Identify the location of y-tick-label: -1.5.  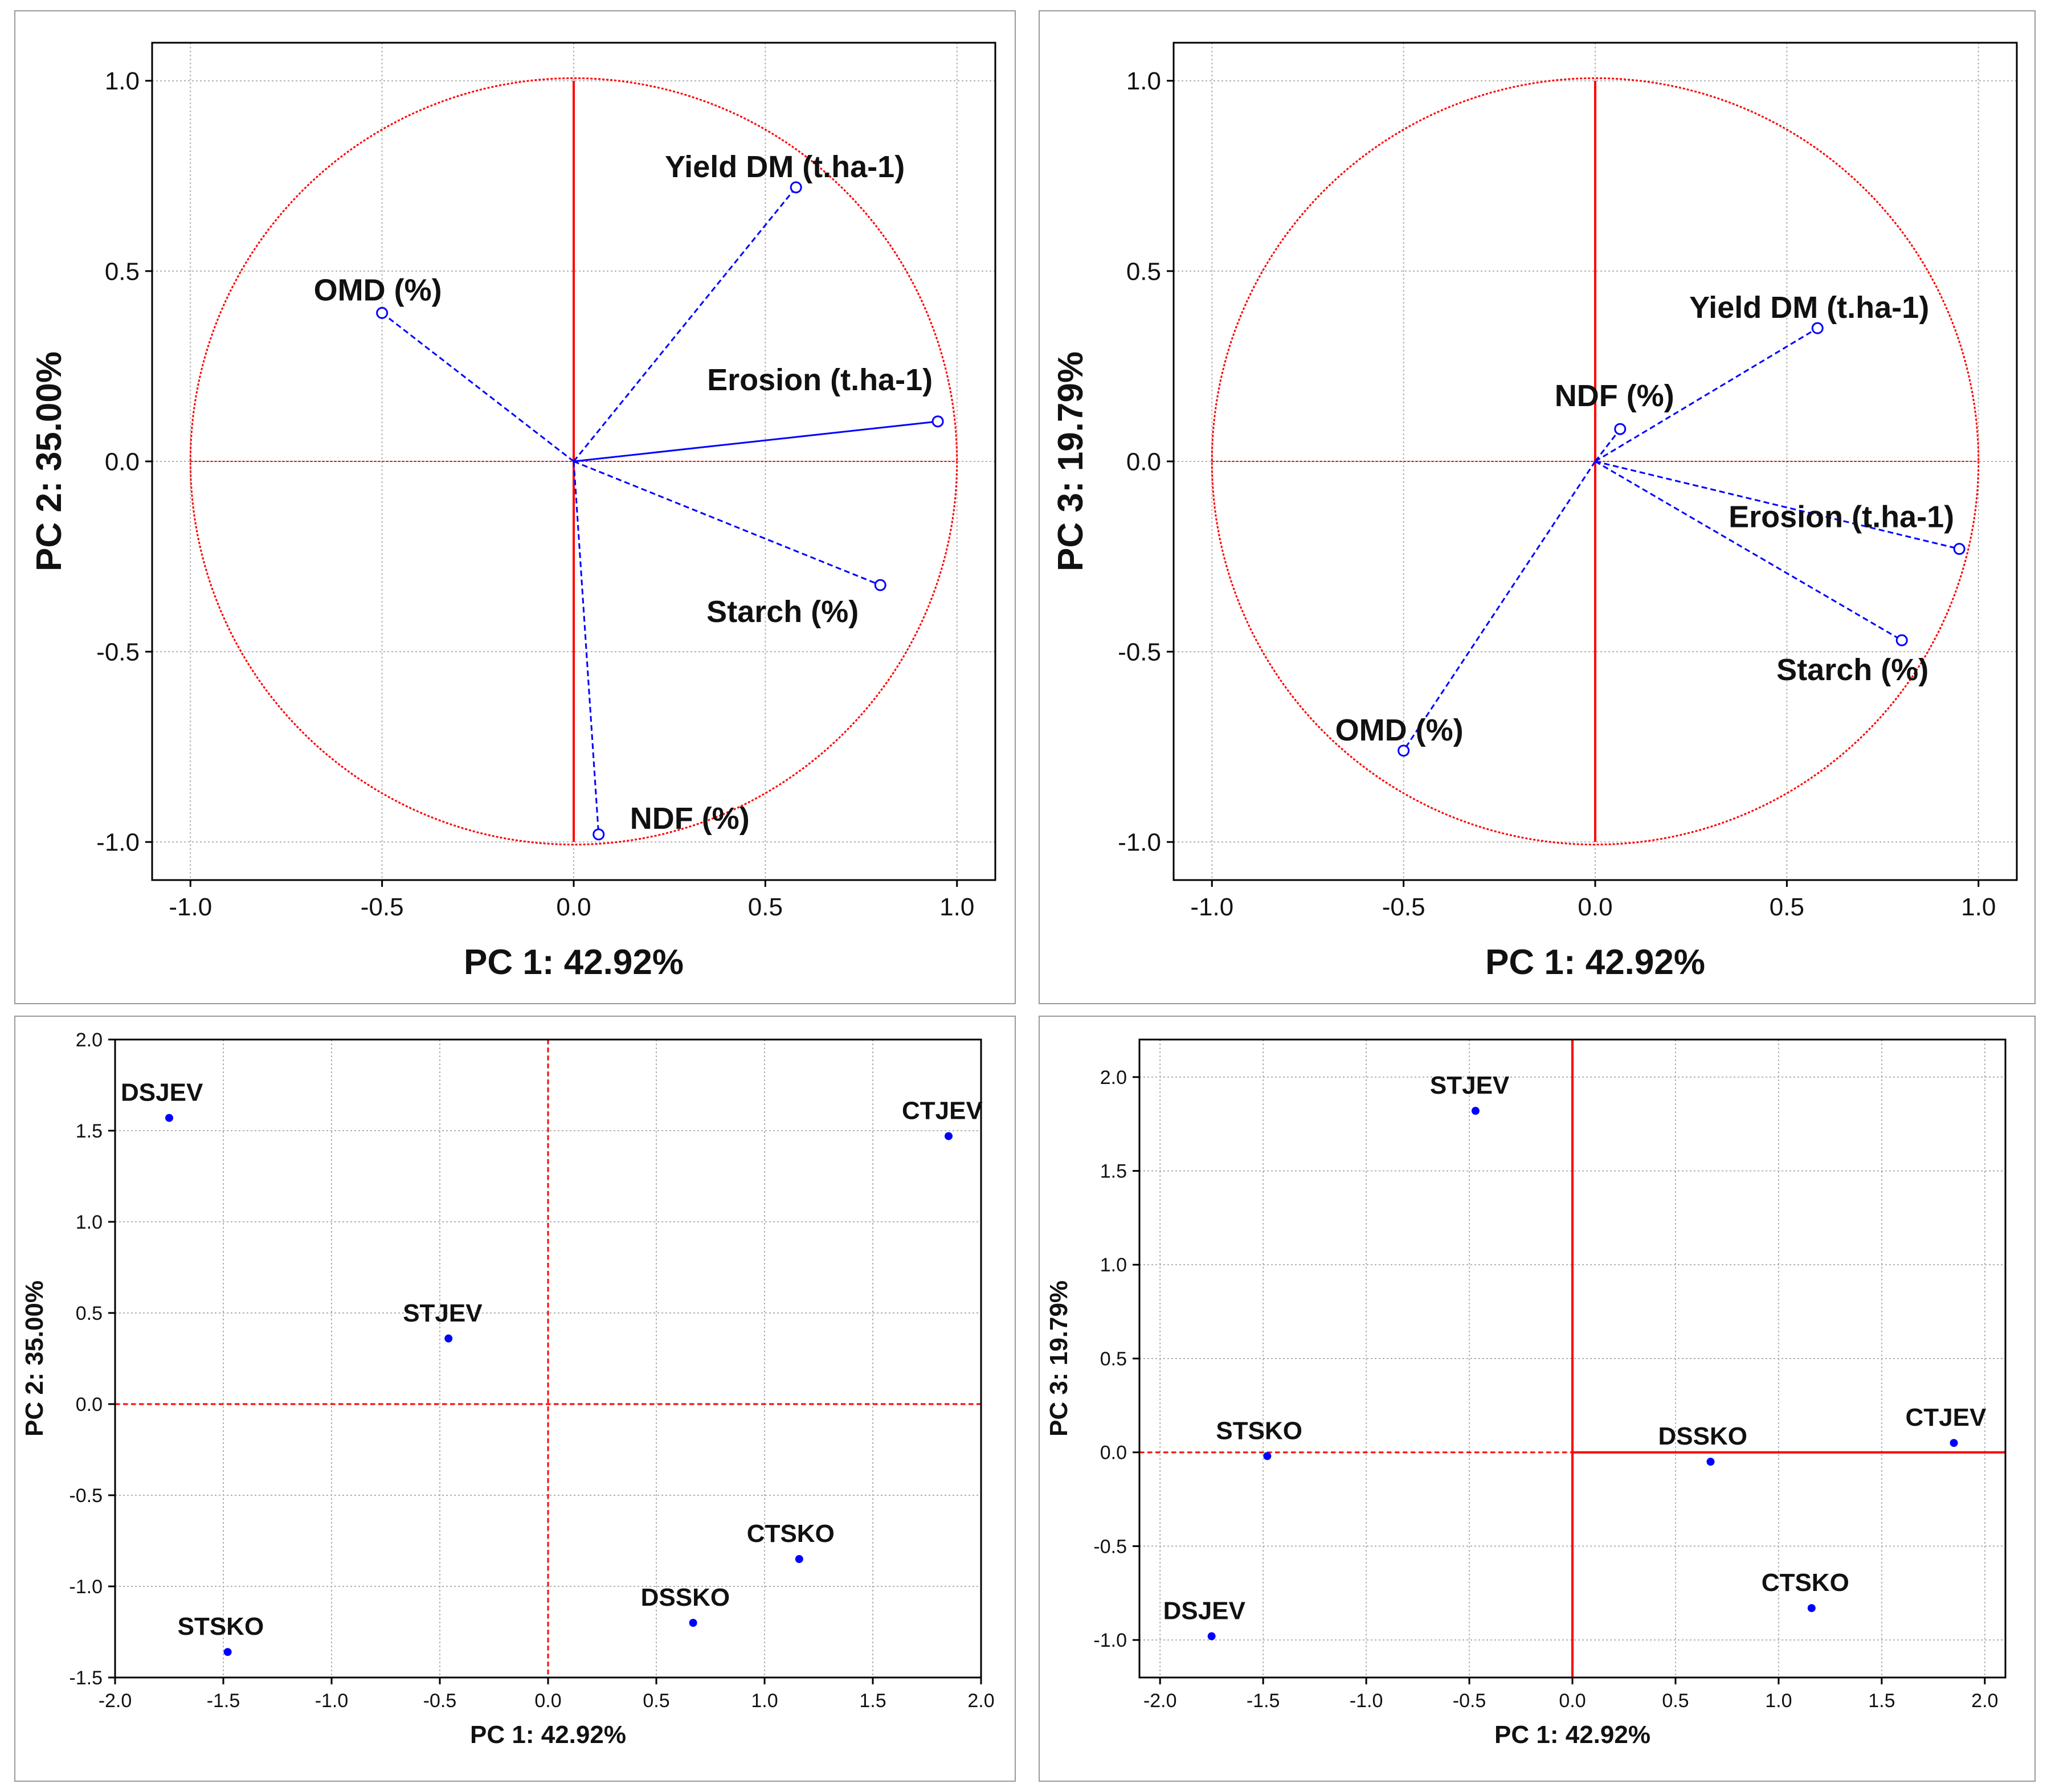
(86, 1678).